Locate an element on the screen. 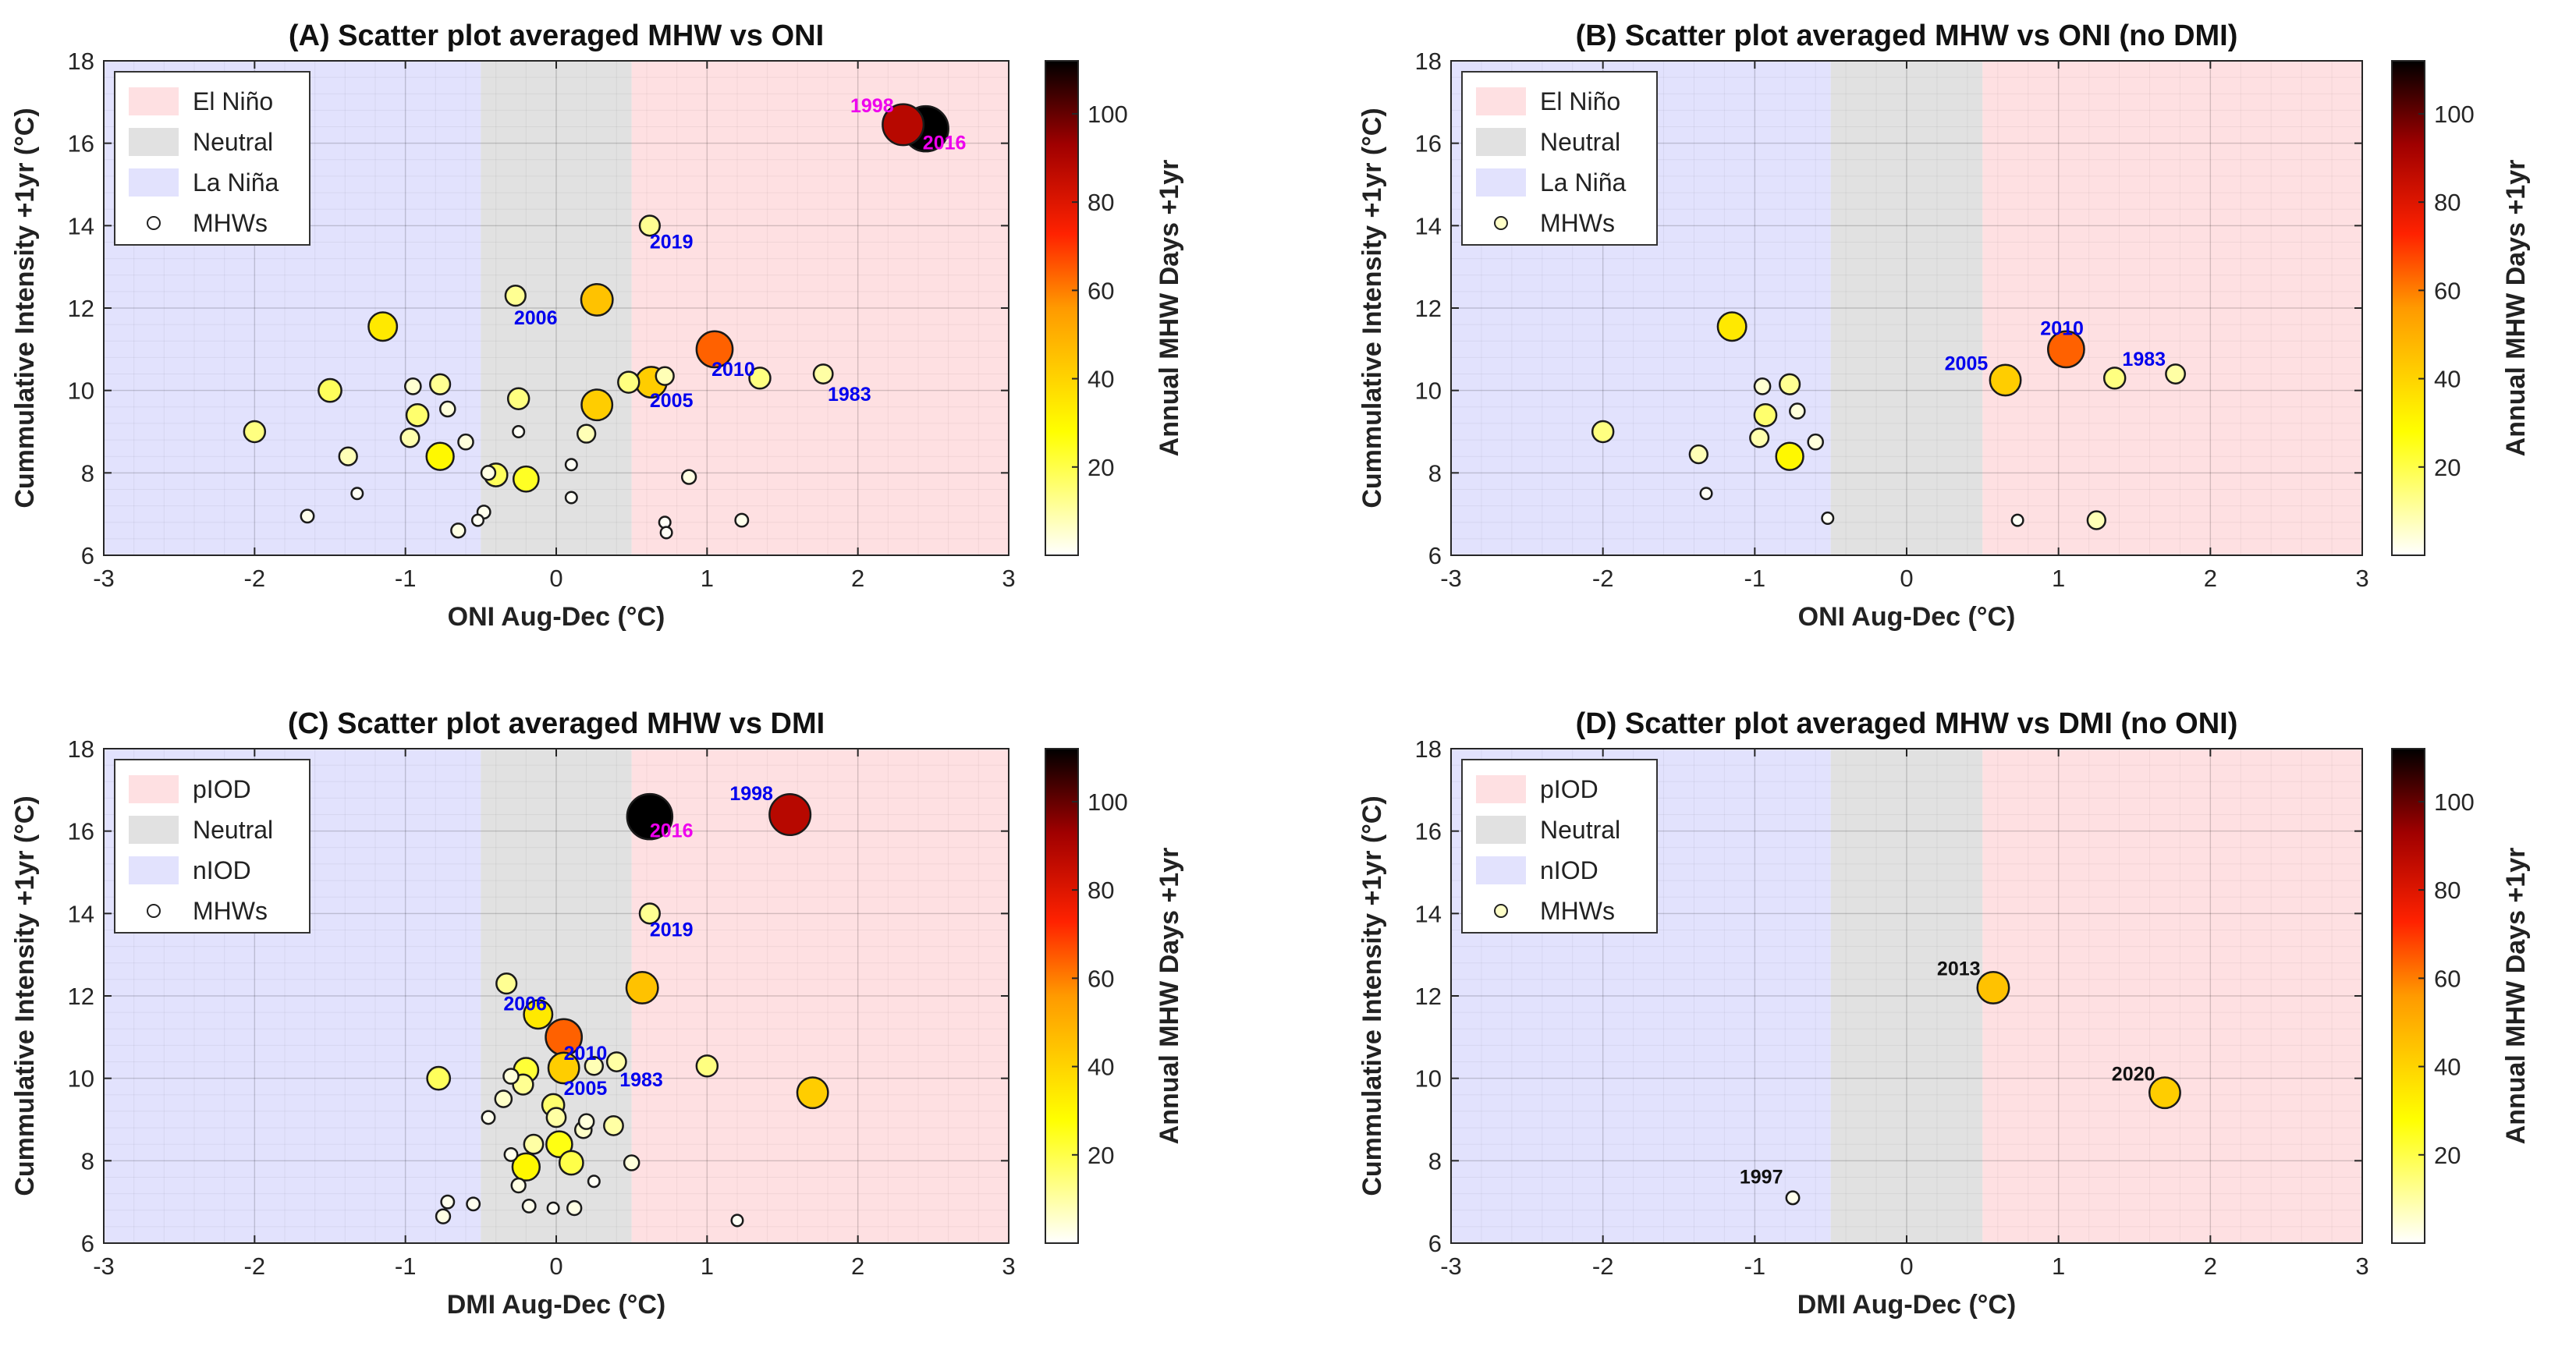  legend-entry: El Niño is located at coordinates (233, 101).